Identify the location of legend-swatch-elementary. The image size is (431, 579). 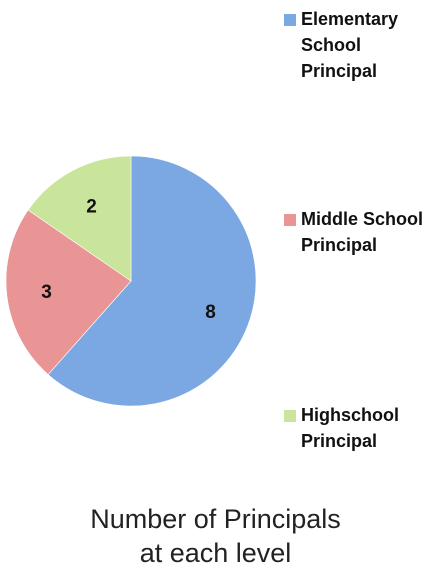
(290, 20).